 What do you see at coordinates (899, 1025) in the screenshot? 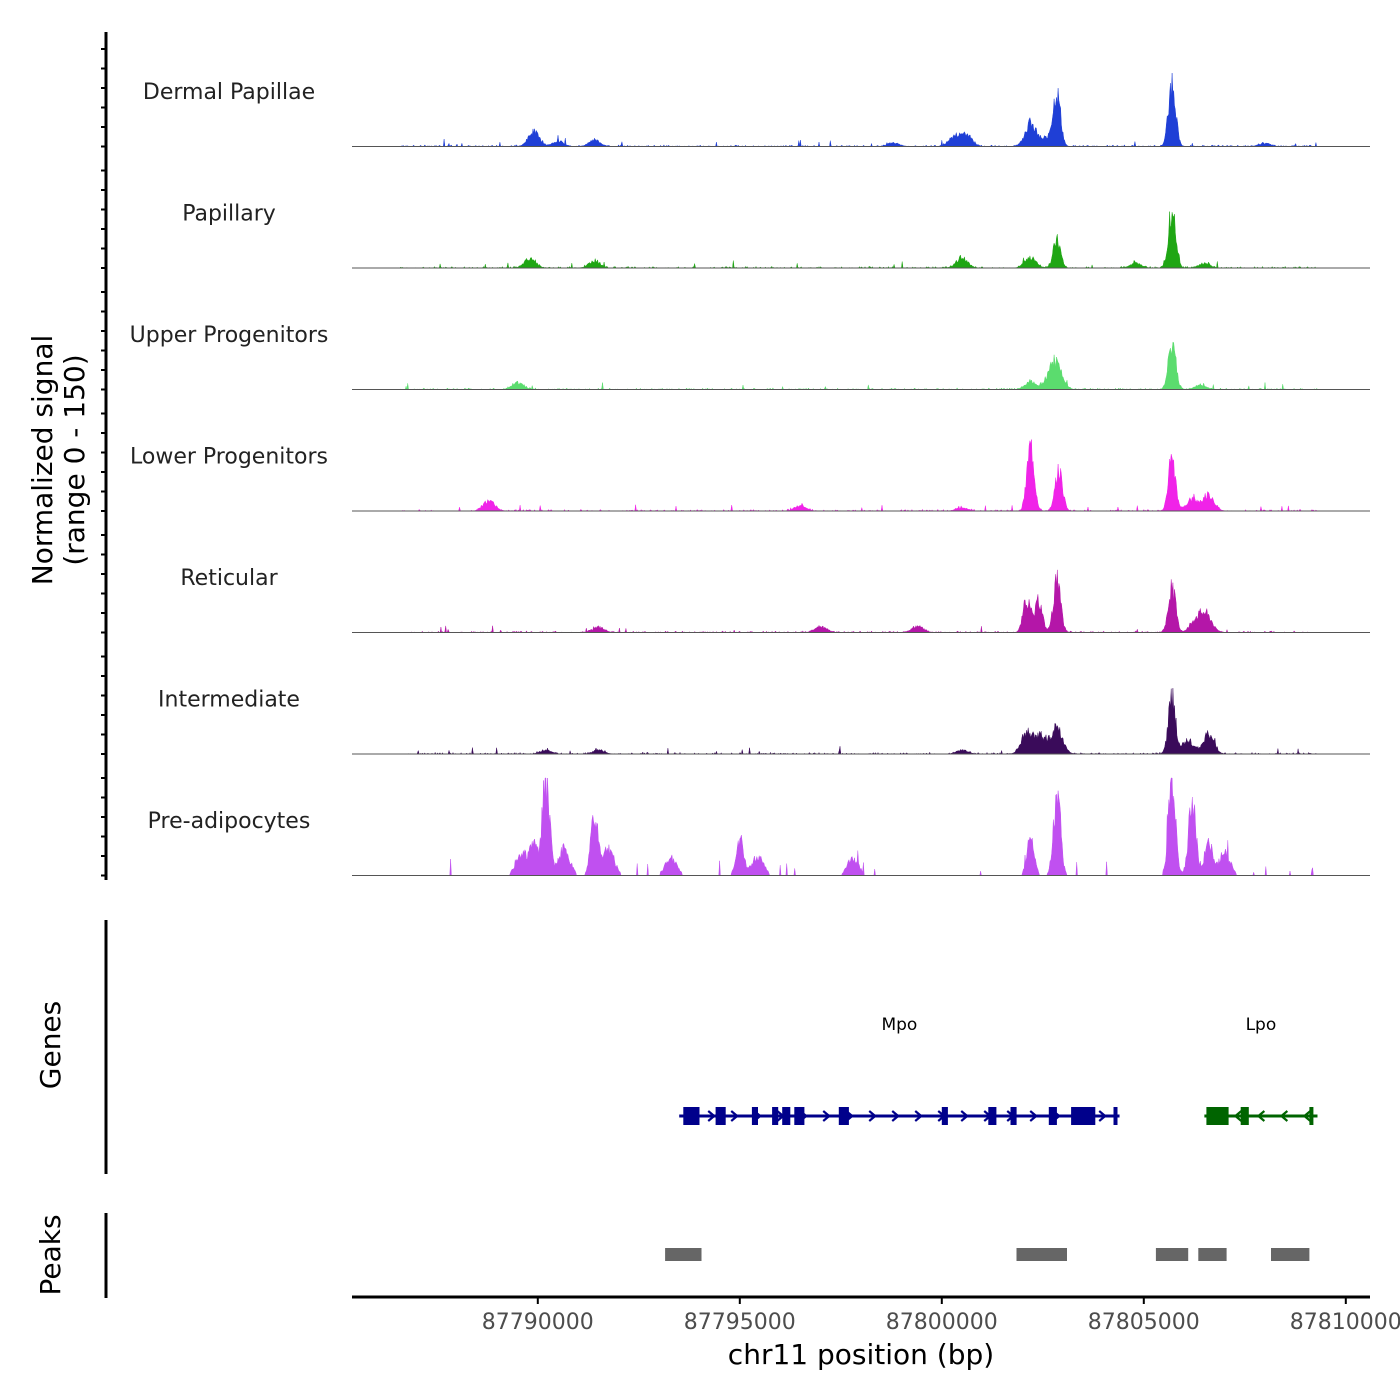
I see `gene-label: Mpo` at bounding box center [899, 1025].